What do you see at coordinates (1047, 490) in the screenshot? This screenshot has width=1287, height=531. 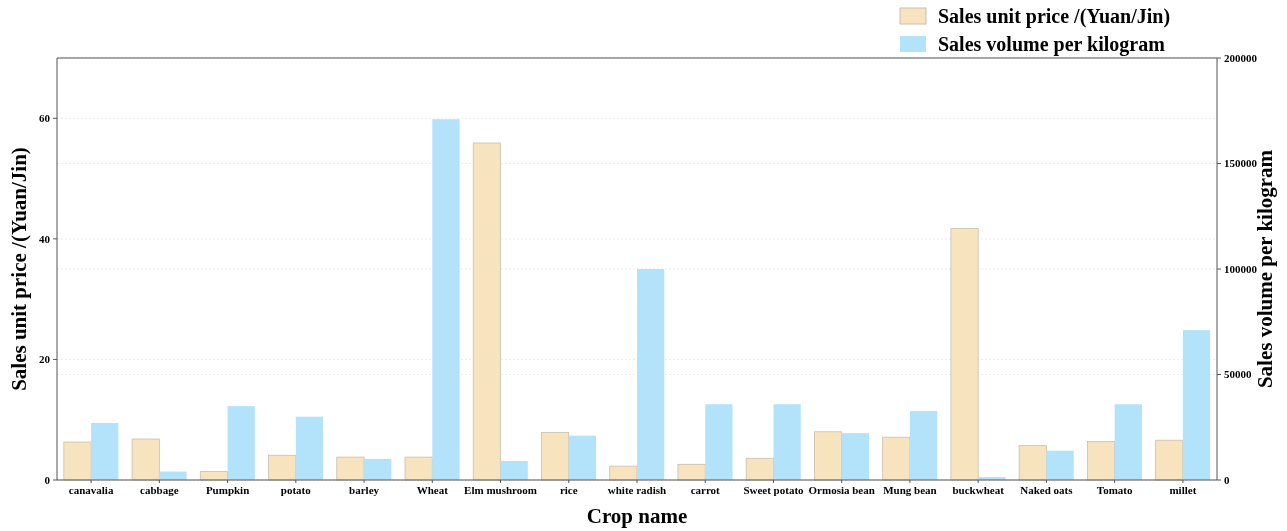 I see `x-tick-label: Naked oats` at bounding box center [1047, 490].